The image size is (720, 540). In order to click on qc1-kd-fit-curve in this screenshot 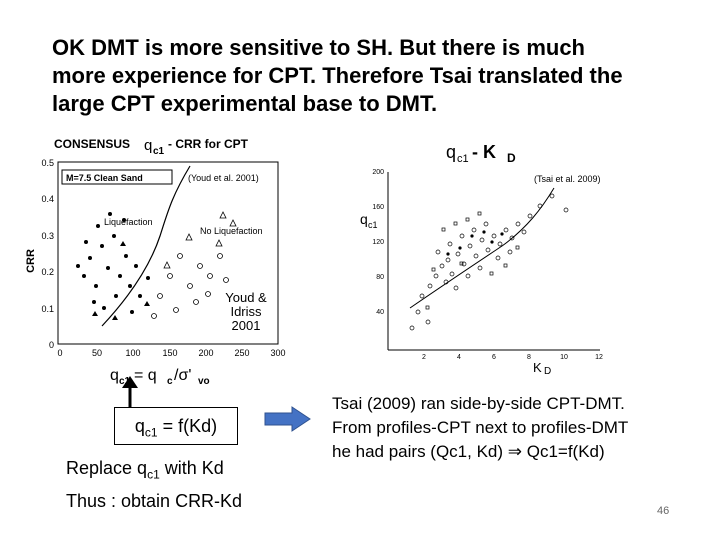, I will do `click(482, 248)`.